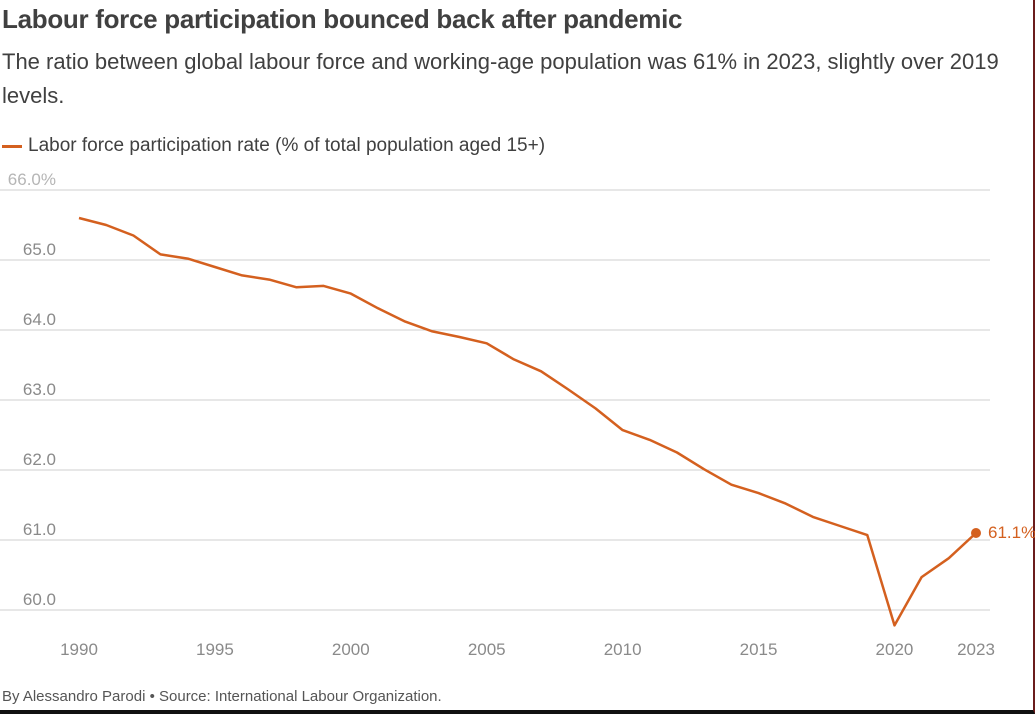 The width and height of the screenshot is (1035, 714). I want to click on x-tick-label: 1995, so click(215, 649).